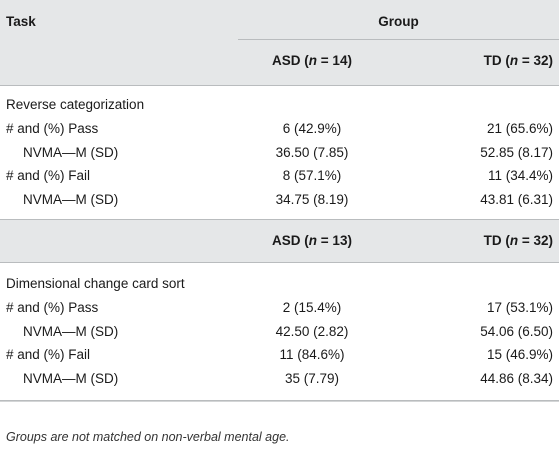  I want to click on header-divider, so click(279, 85).